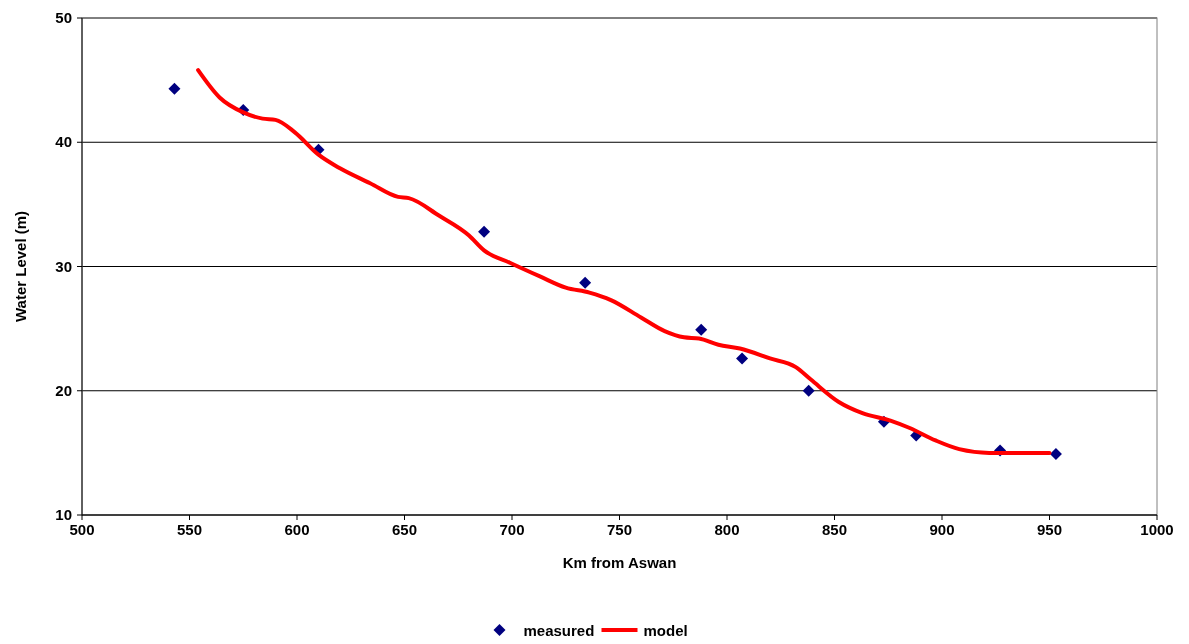  Describe the element at coordinates (559, 630) in the screenshot. I see `legend-label: measured` at that location.